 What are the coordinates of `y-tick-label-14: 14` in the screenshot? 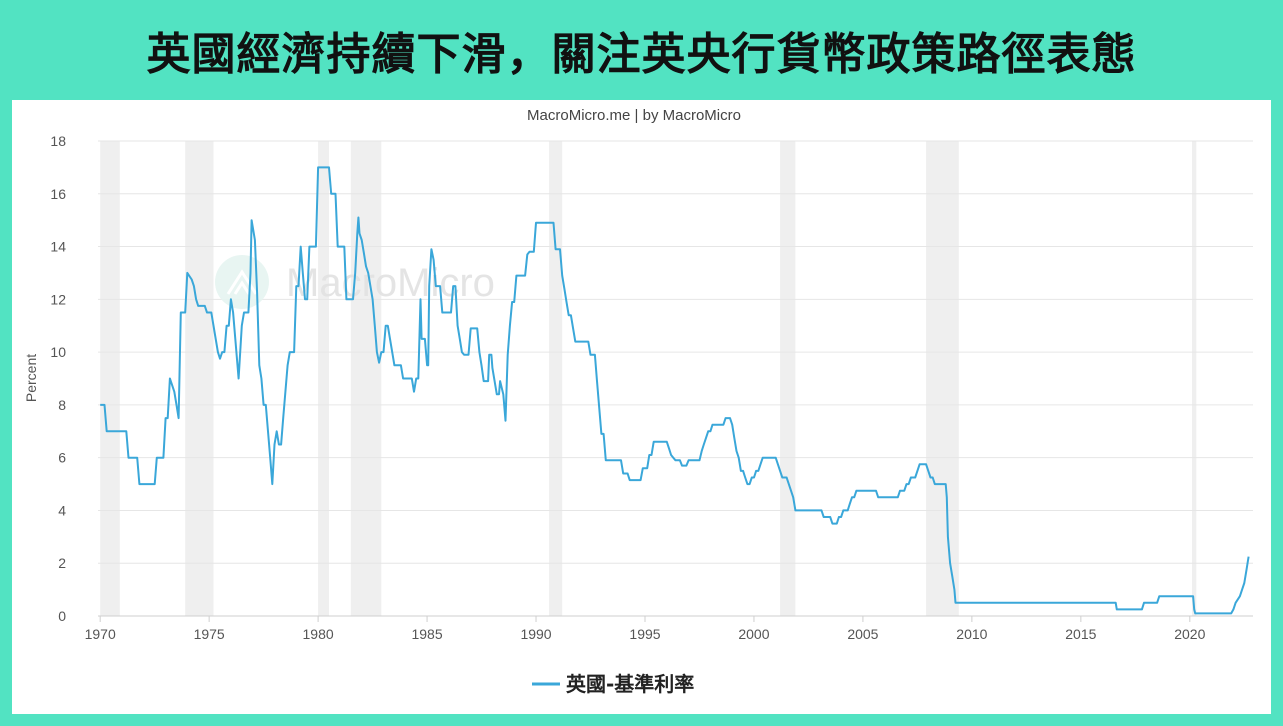 It's located at (58, 247).